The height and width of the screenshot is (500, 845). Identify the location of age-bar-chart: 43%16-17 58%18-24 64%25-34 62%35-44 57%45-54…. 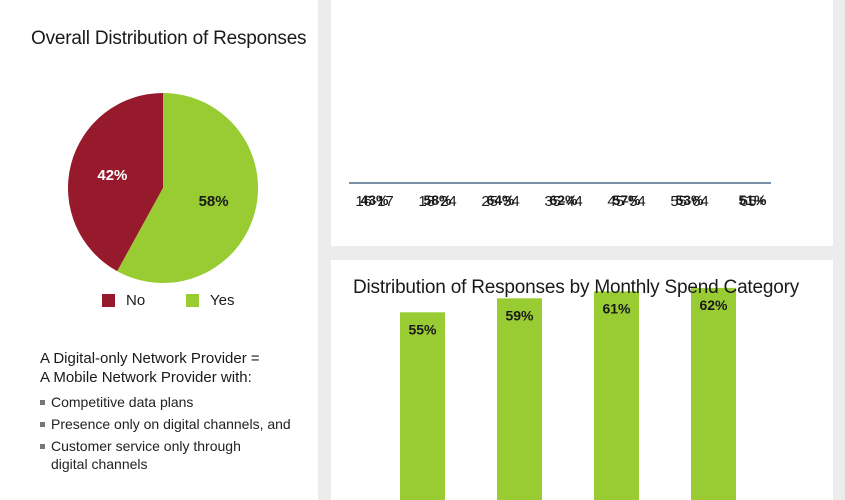
(560, 196).